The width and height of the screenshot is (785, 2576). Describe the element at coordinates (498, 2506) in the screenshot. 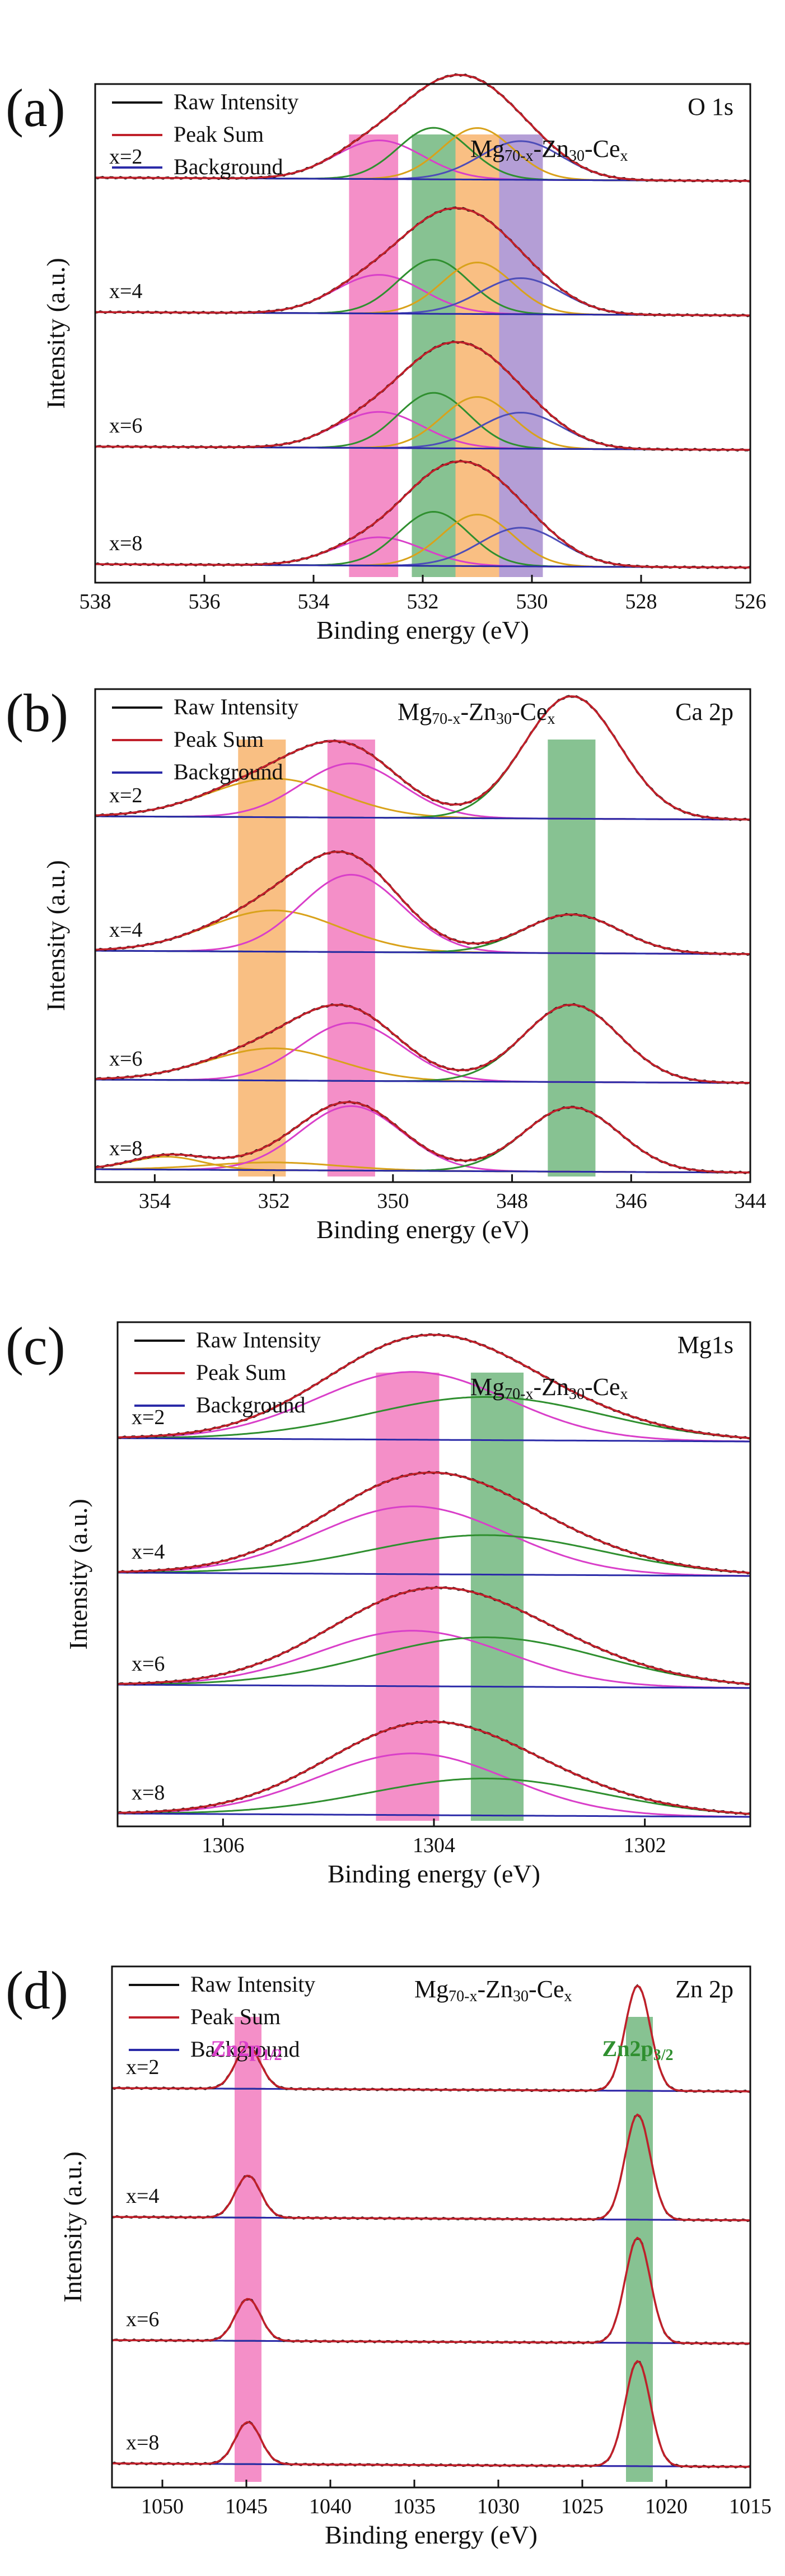

I see `x-tick-label: 1030` at that location.